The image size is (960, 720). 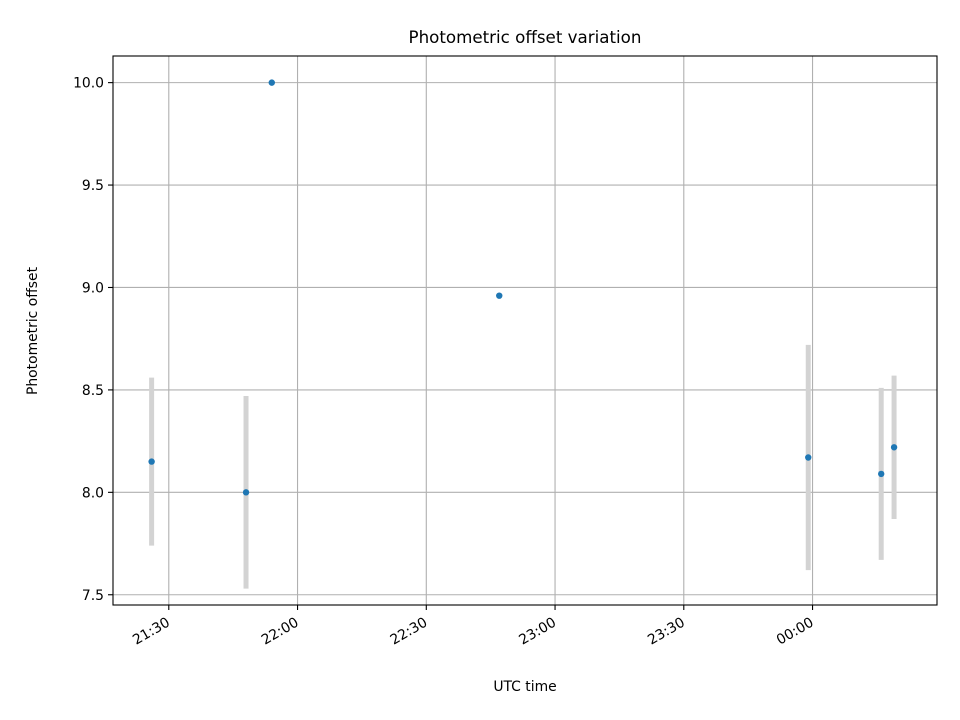 What do you see at coordinates (93, 596) in the screenshot?
I see `y-tick-label: 7.5` at bounding box center [93, 596].